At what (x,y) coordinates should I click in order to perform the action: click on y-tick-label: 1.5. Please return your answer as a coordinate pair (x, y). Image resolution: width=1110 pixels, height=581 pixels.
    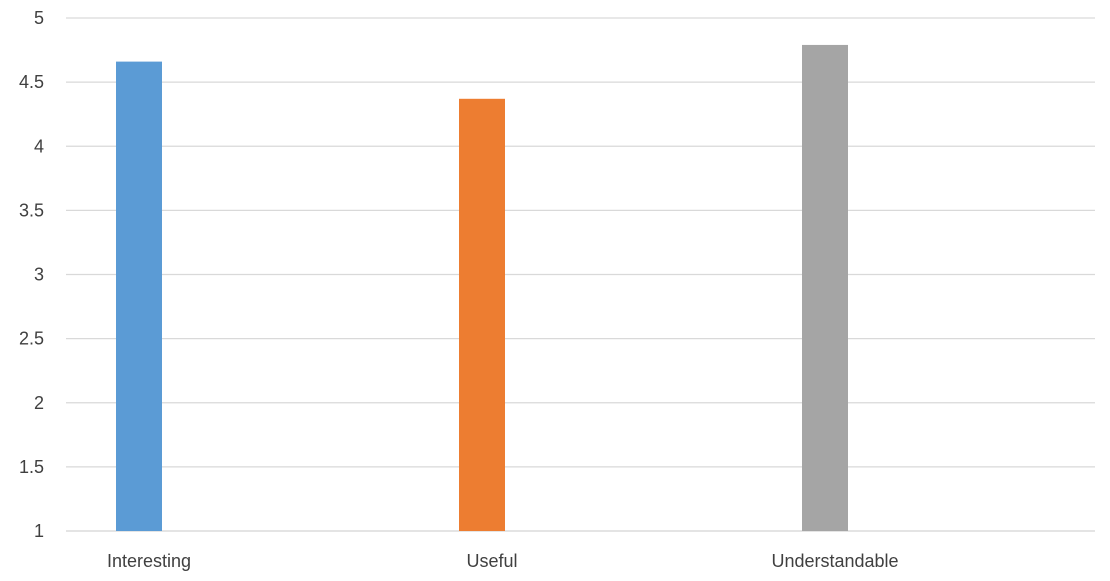
    Looking at the image, I should click on (31, 467).